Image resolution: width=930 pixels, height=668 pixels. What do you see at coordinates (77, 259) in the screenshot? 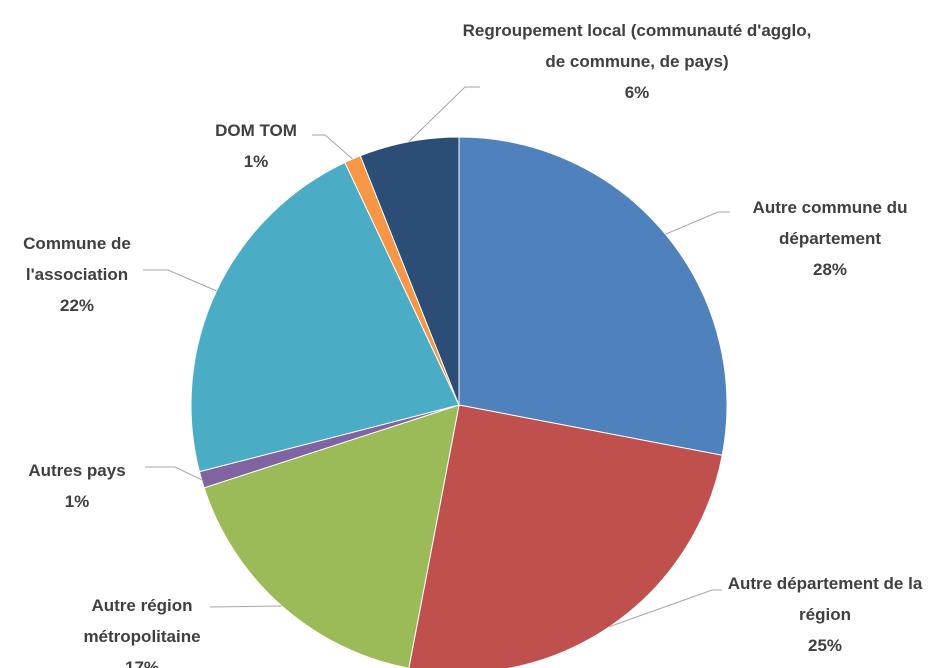
I see `category-label: Commune de l'association` at bounding box center [77, 259].